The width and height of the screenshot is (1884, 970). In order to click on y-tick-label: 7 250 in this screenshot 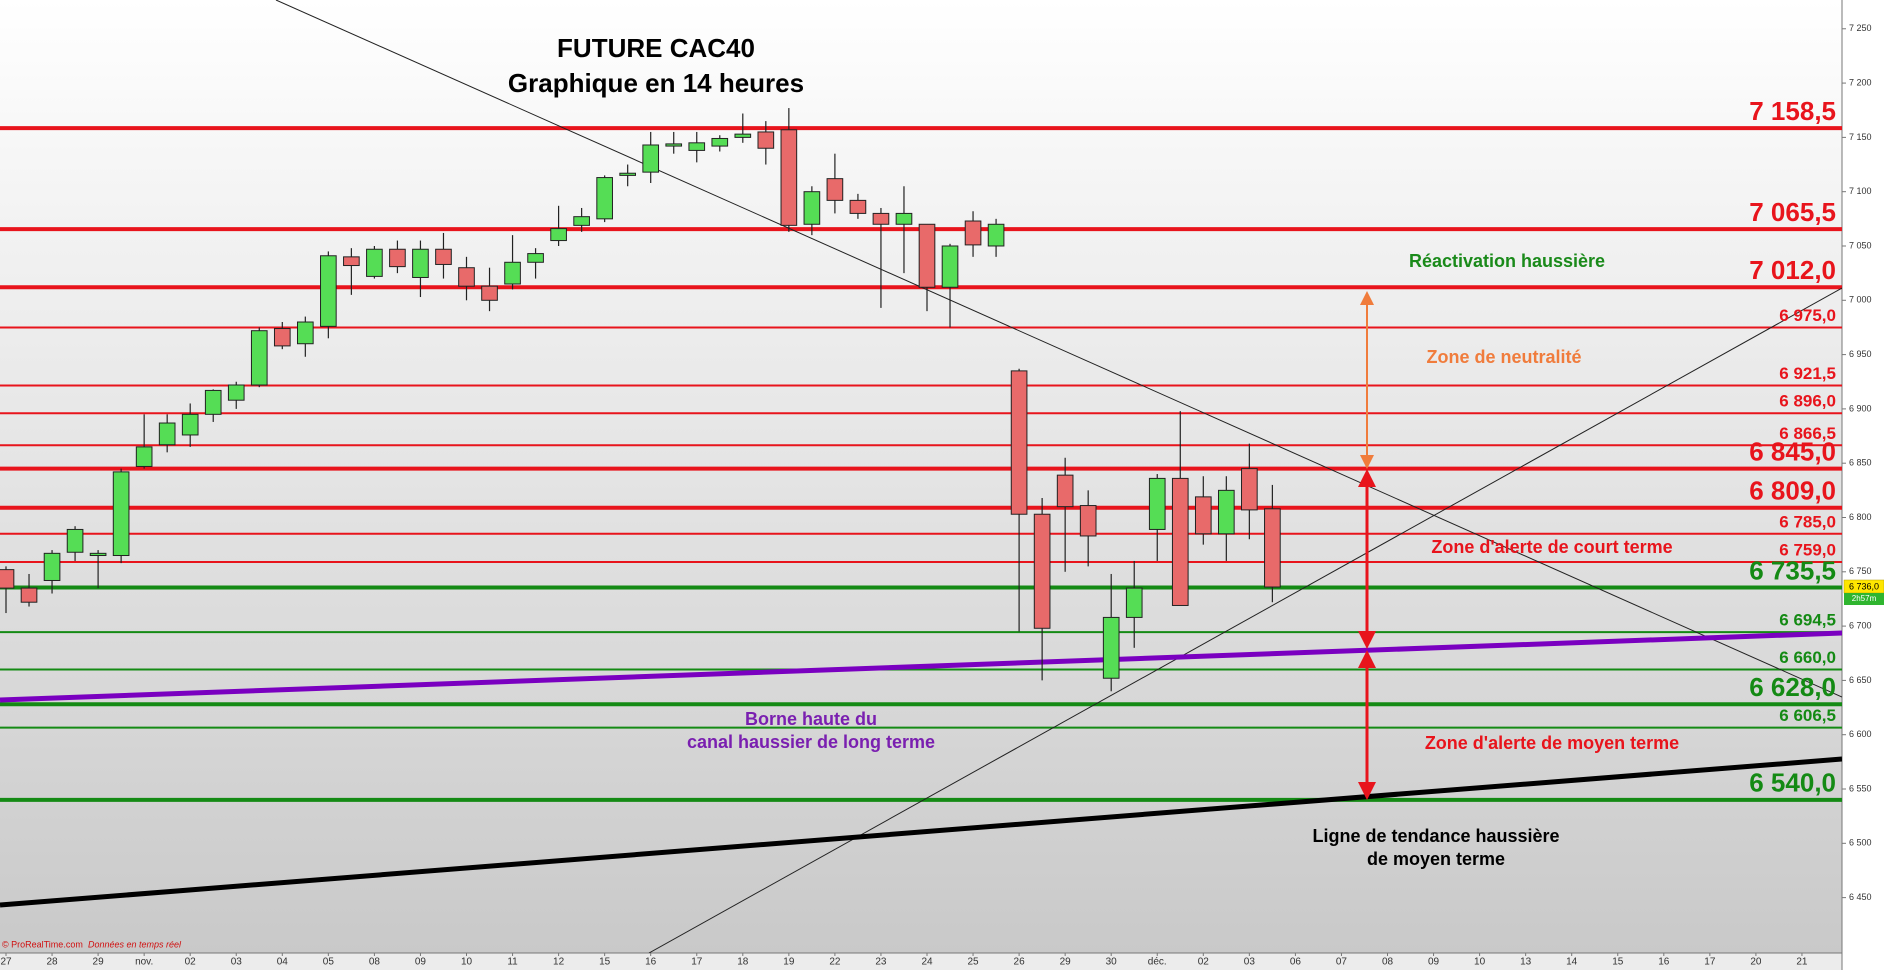, I will do `click(1860, 28)`.